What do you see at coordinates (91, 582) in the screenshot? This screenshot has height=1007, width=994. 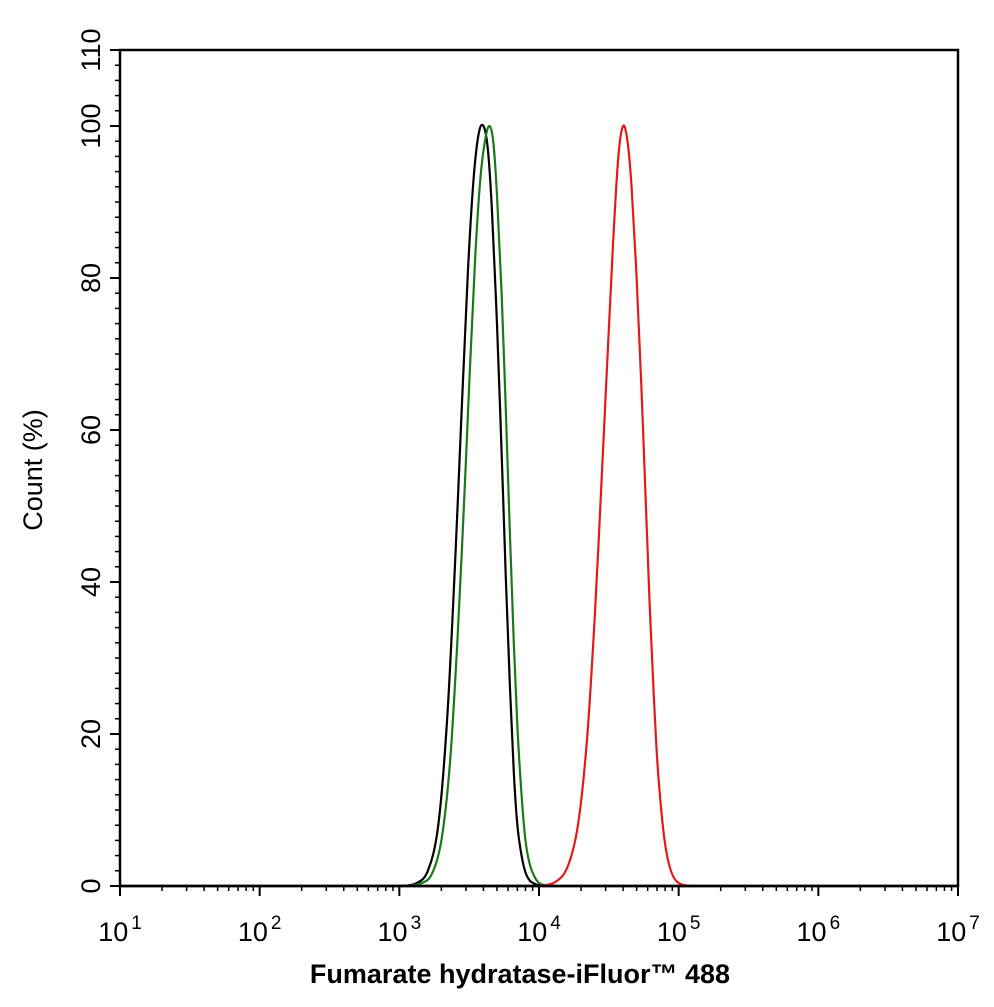 I see `y-tick-label: 40` at bounding box center [91, 582].